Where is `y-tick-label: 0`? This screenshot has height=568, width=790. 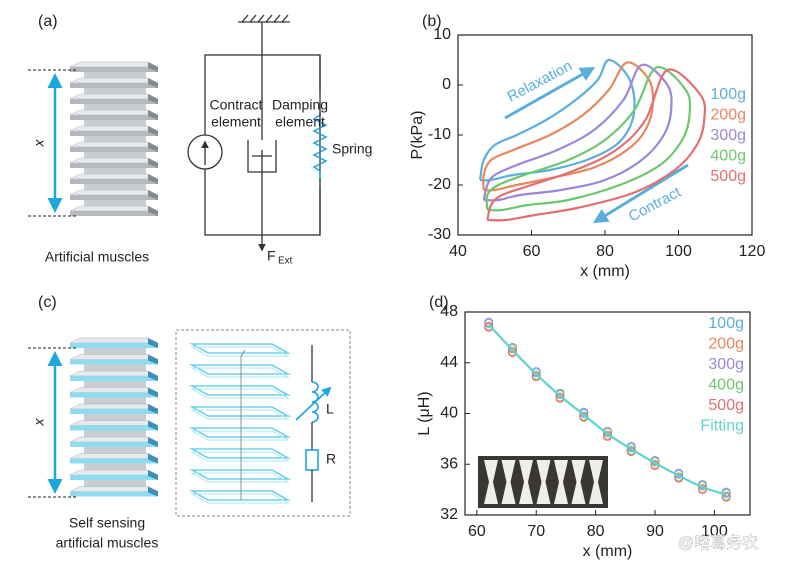 y-tick-label: 0 is located at coordinates (446, 84).